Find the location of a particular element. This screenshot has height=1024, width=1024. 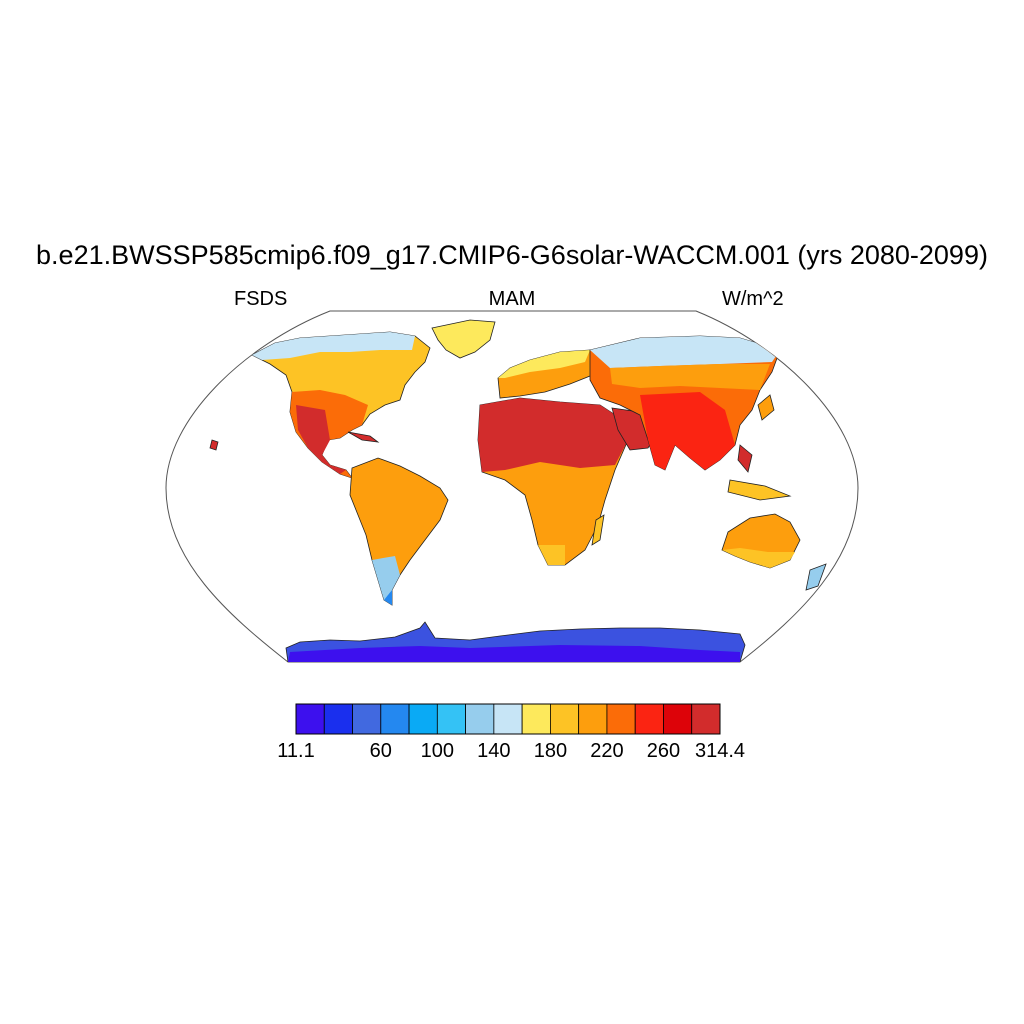

colorbar-tick-label: 314.4 is located at coordinates (720, 751).